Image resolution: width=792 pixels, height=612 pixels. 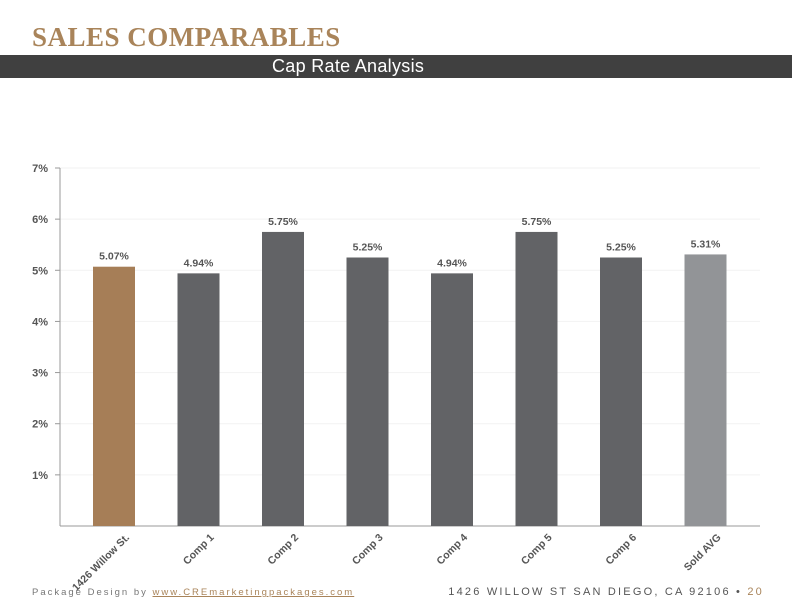 What do you see at coordinates (621, 550) in the screenshot?
I see `x-tick-label: Comp 6` at bounding box center [621, 550].